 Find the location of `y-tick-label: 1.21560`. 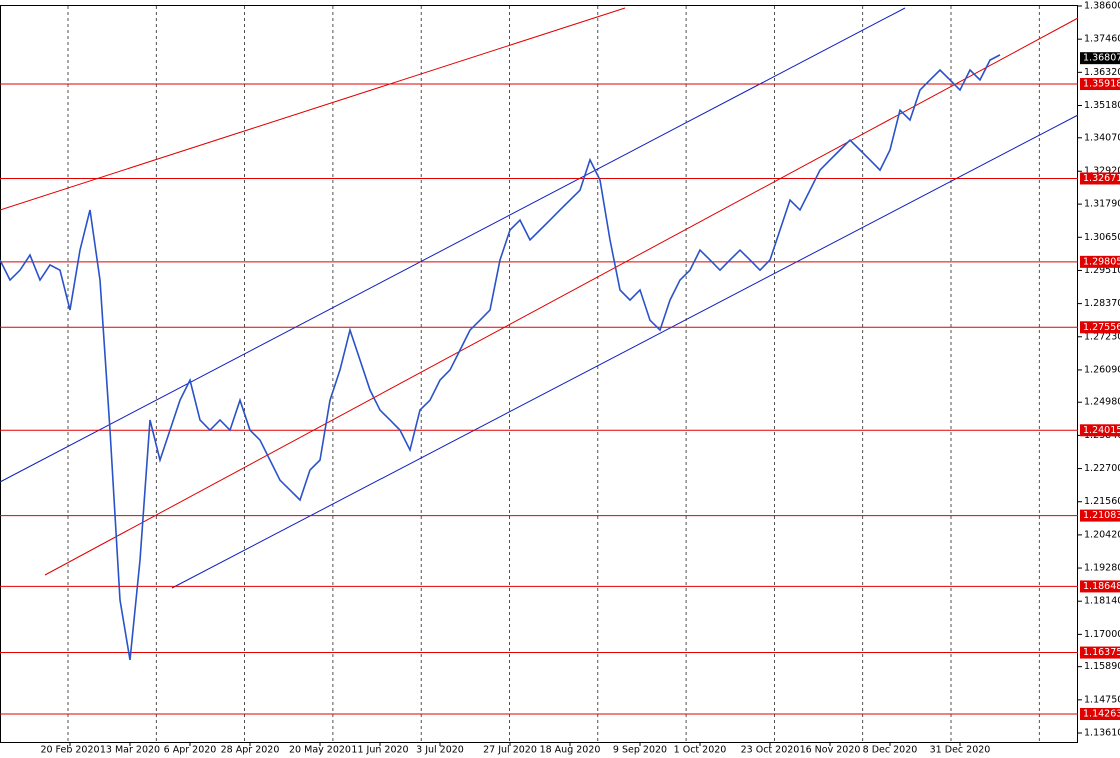

y-tick-label: 1.21560 is located at coordinates (1102, 501).